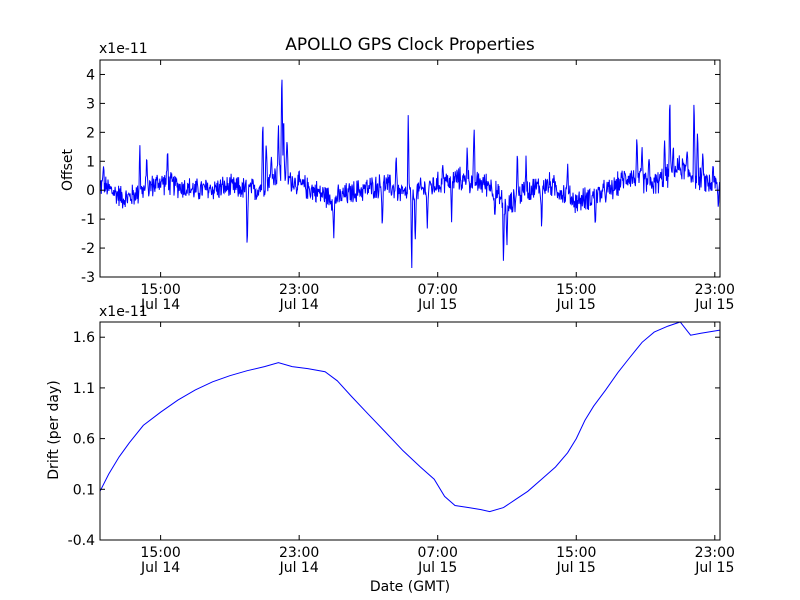  What do you see at coordinates (90, 162) in the screenshot?
I see `offset-ytick-label: 1` at bounding box center [90, 162].